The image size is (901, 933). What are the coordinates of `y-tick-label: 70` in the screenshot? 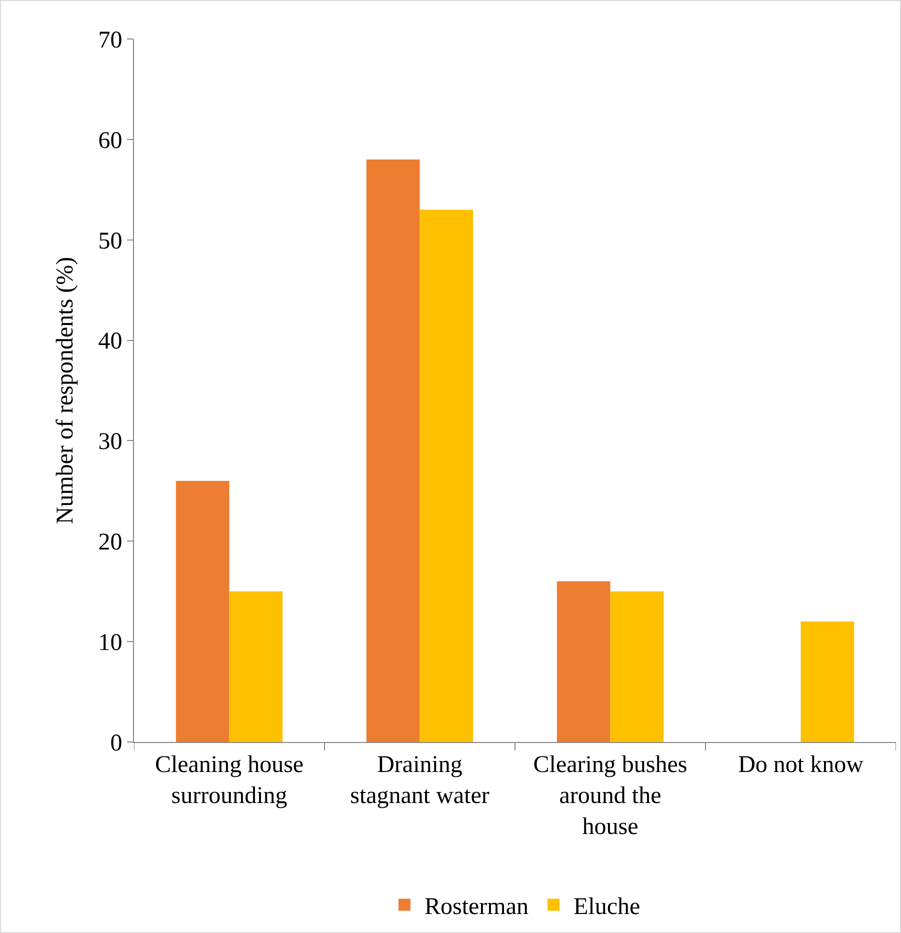 It's located at (110, 40).